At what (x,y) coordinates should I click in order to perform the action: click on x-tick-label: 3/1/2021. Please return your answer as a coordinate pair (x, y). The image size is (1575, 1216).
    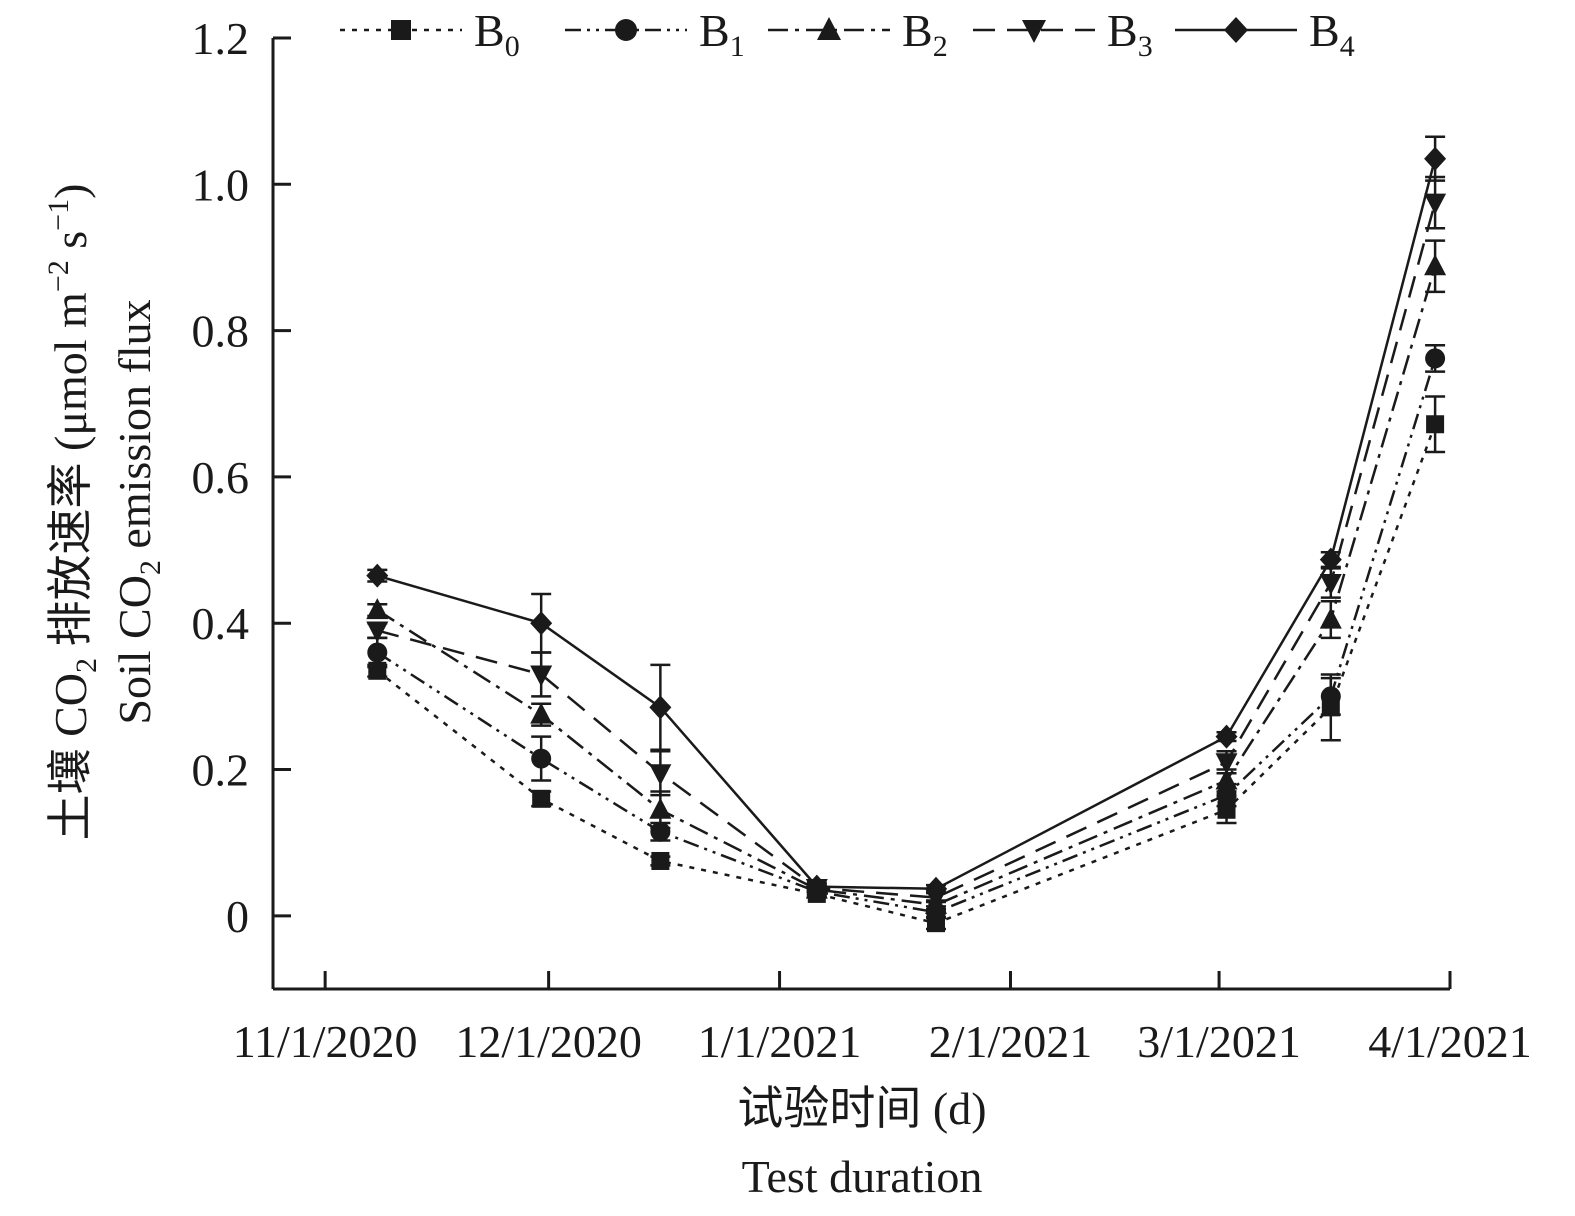
    Looking at the image, I should click on (1219, 1041).